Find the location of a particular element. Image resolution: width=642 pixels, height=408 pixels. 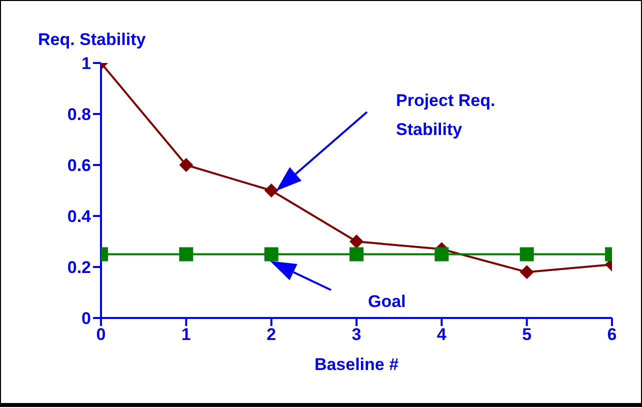

x-tick-label: 4 is located at coordinates (441, 334).